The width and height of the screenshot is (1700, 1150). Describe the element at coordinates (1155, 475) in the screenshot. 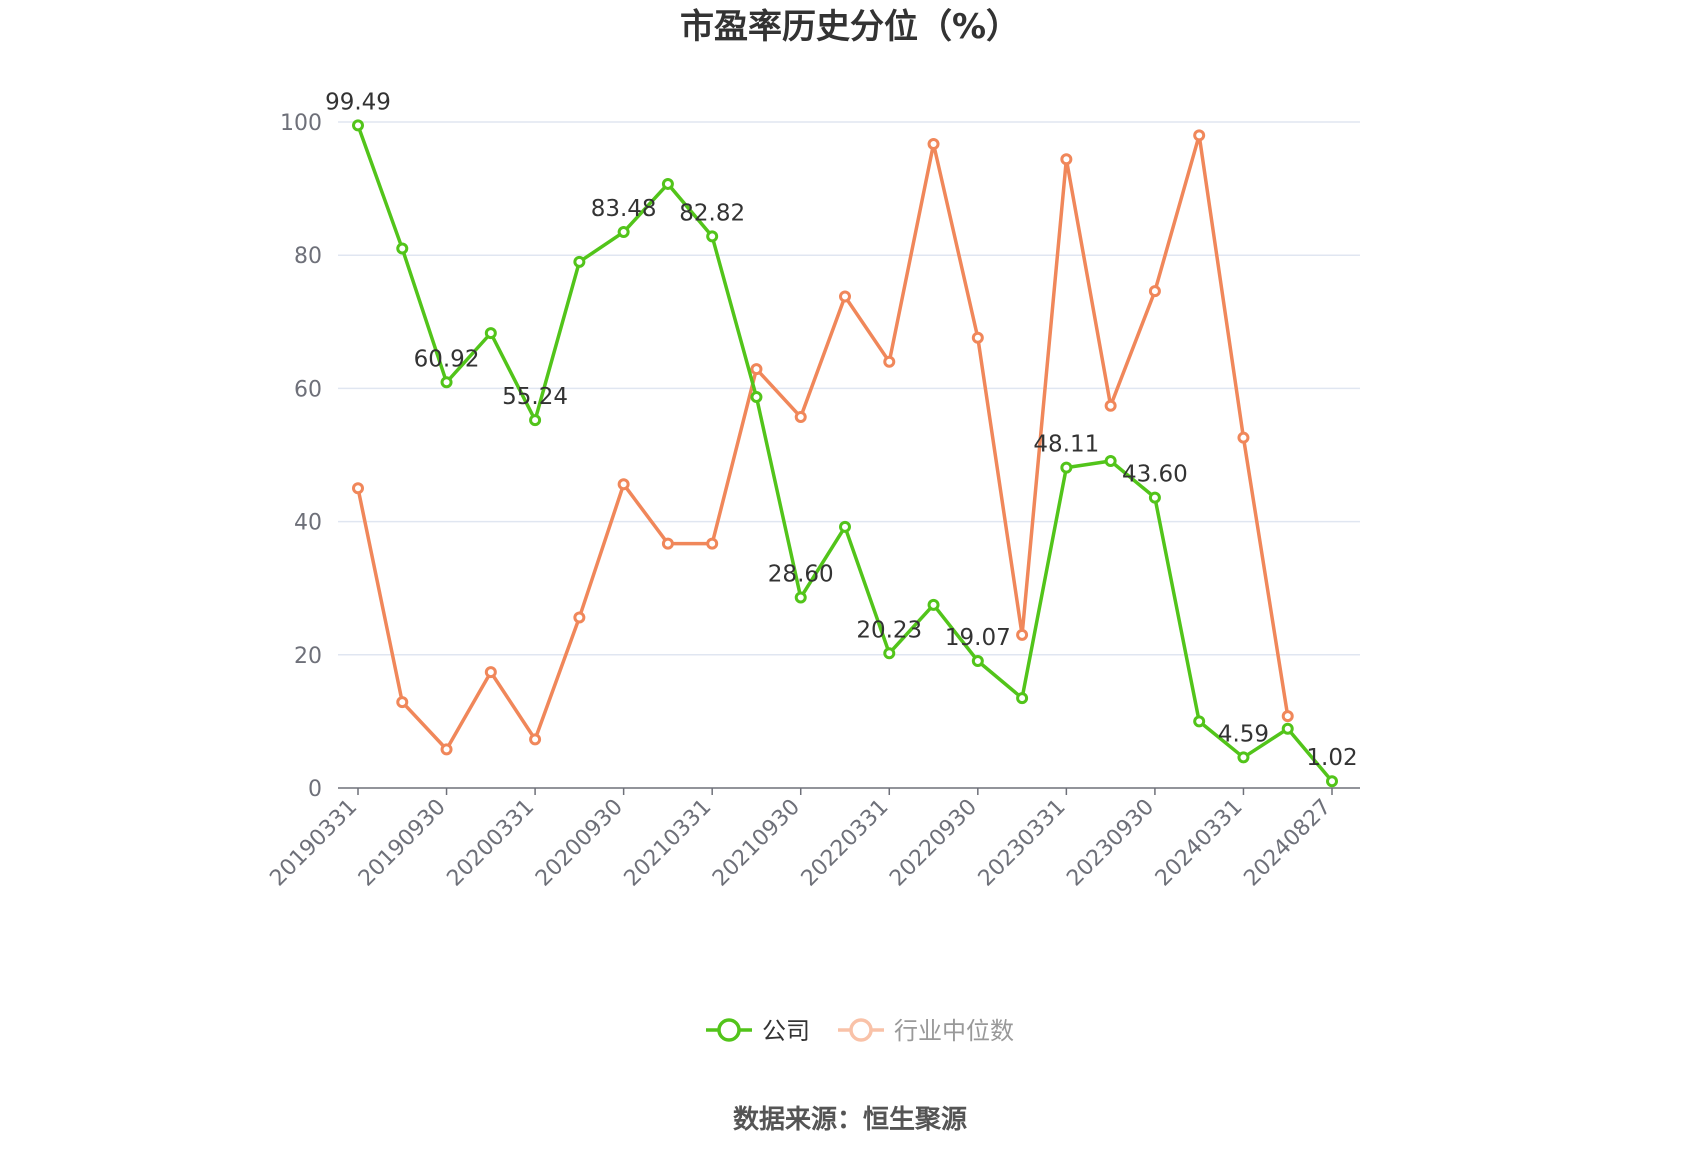

I see `data-label: 43.60` at that location.